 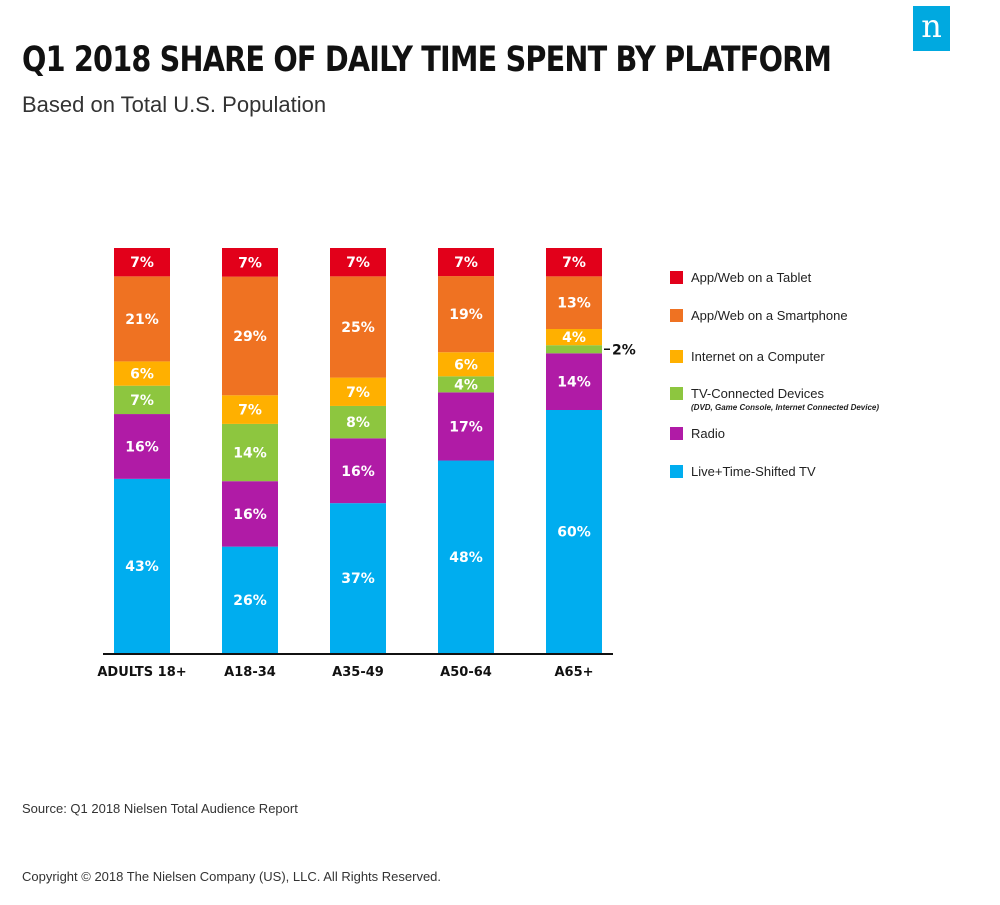 What do you see at coordinates (753, 471) in the screenshot?
I see `legend-label: Live+Time-Shifted TV` at bounding box center [753, 471].